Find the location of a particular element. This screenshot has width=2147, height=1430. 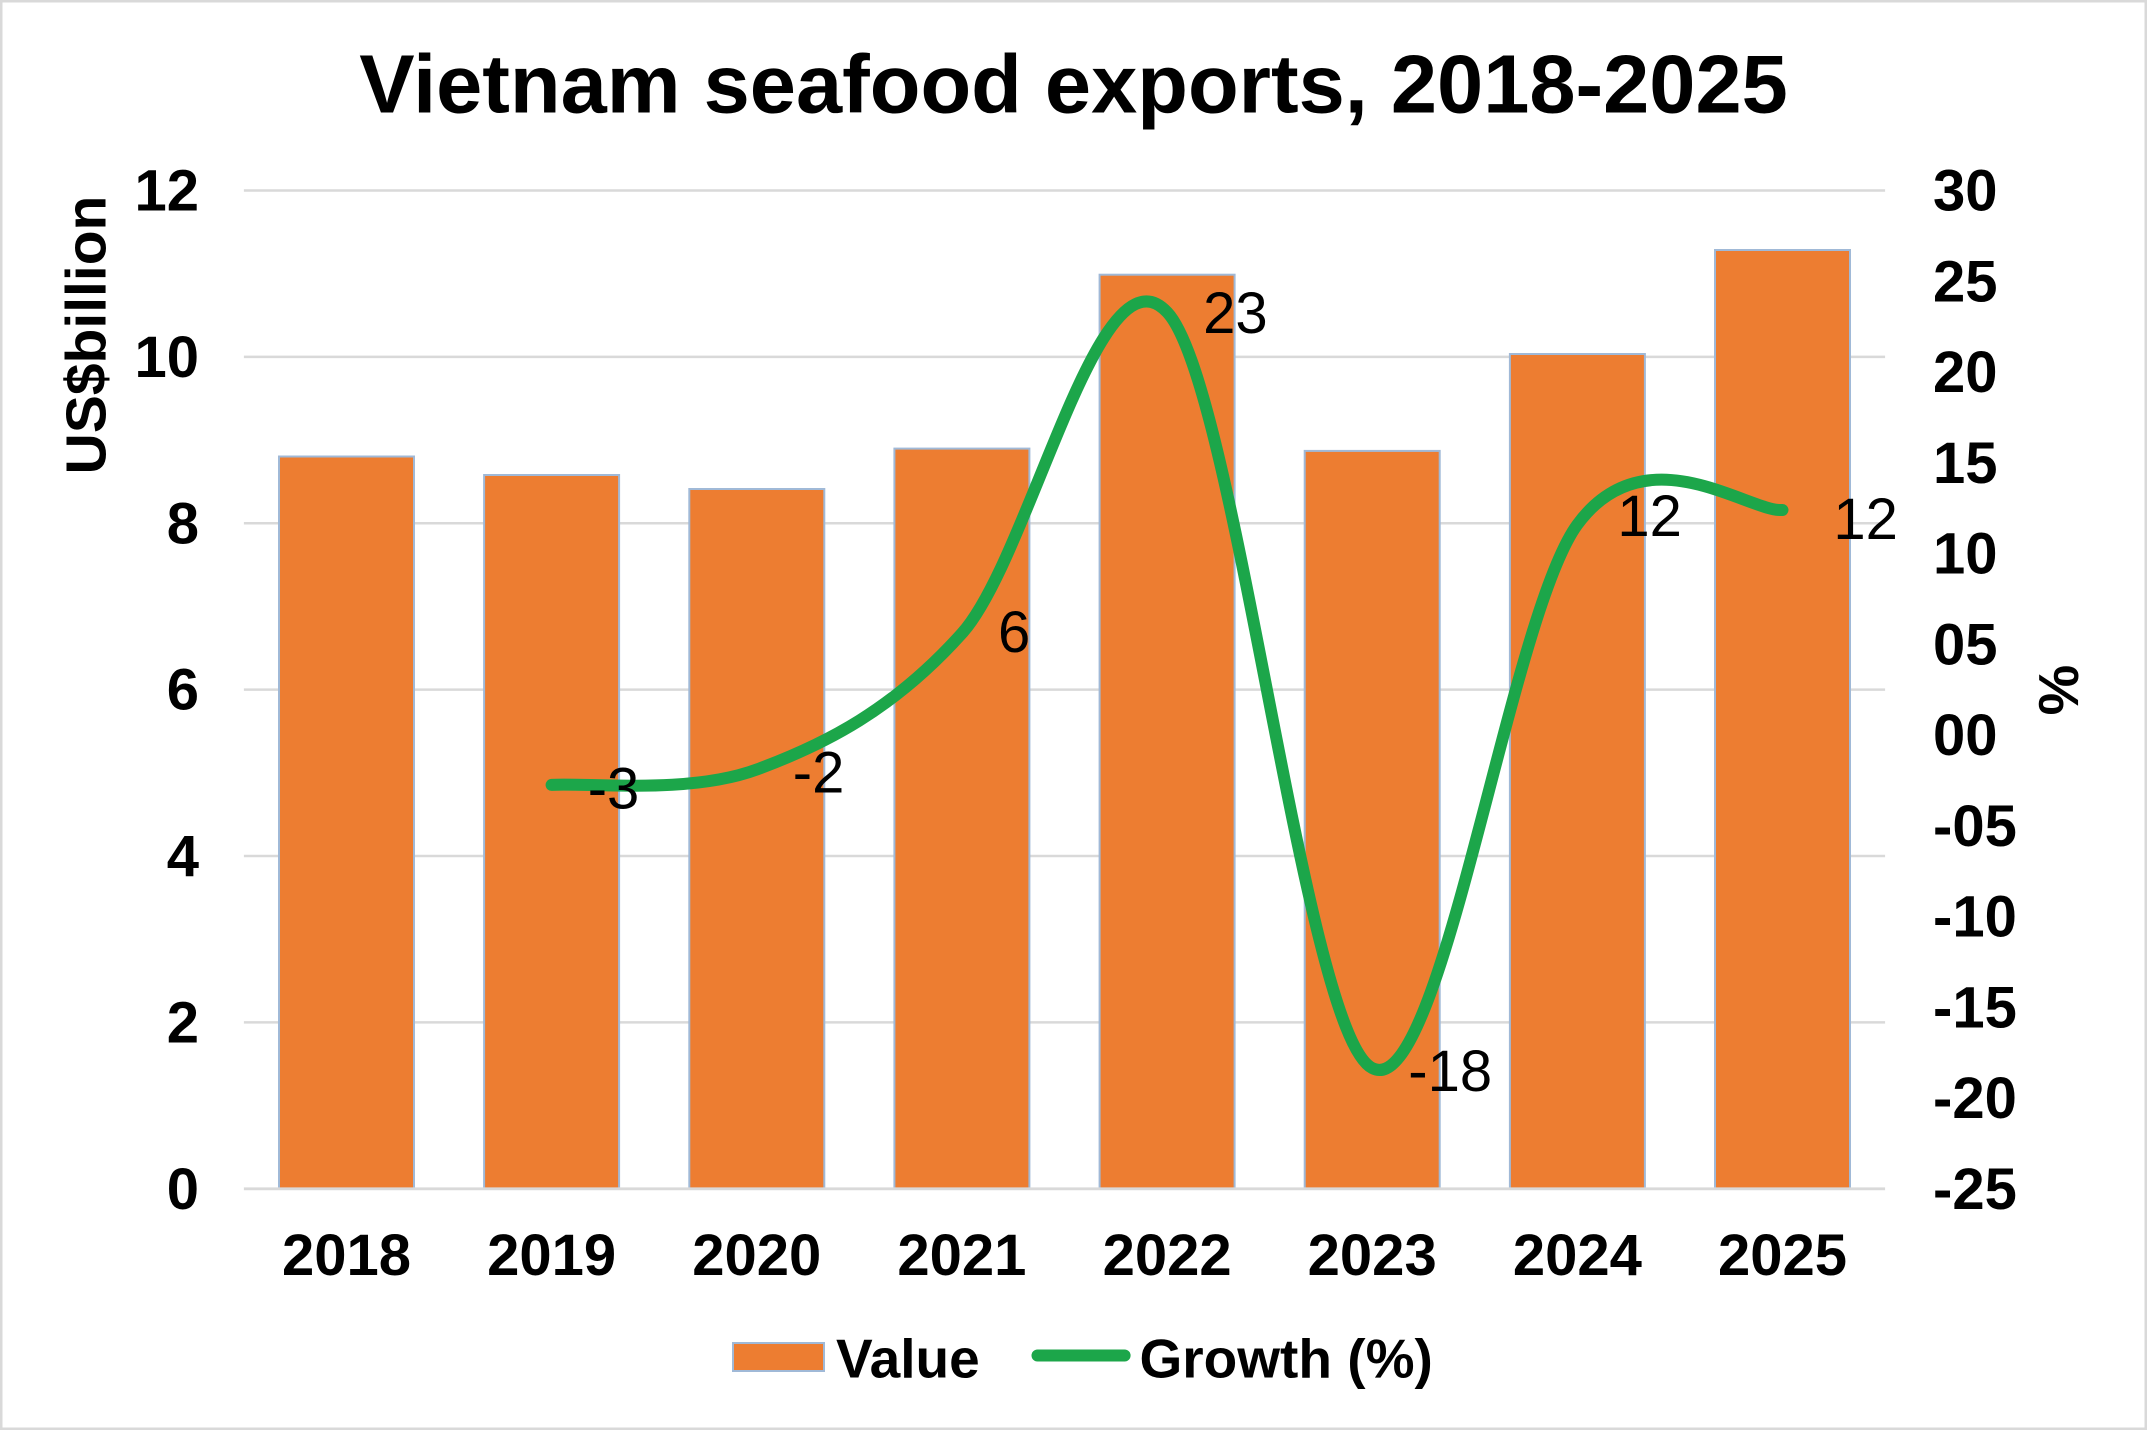

svg-text: 2022 is located at coordinates (1167, 1255).